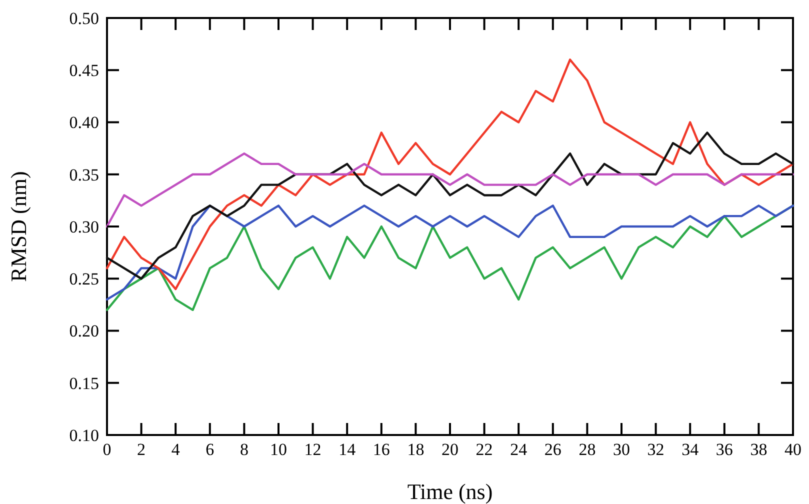  What do you see at coordinates (450, 190) in the screenshot?
I see `line-series` at bounding box center [450, 190].